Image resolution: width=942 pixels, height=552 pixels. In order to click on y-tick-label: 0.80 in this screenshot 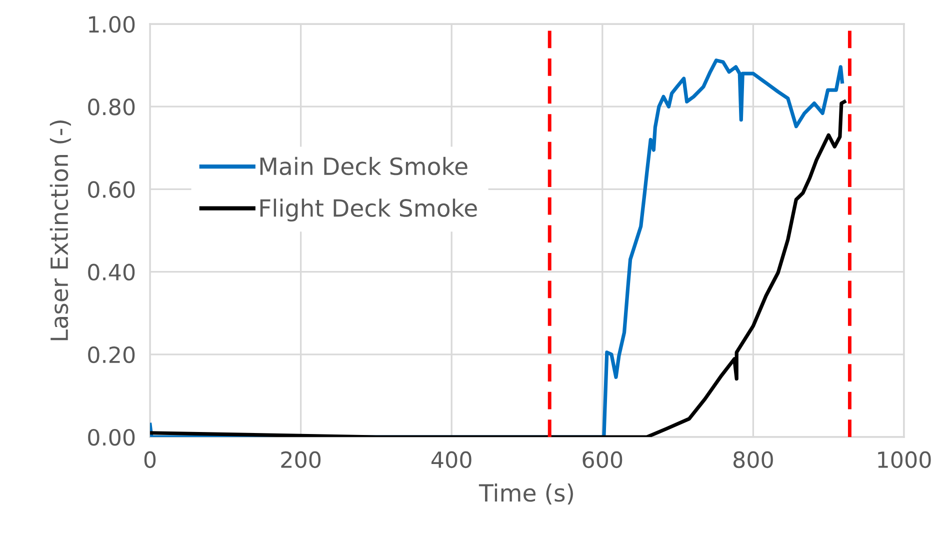, I will do `click(111, 107)`.